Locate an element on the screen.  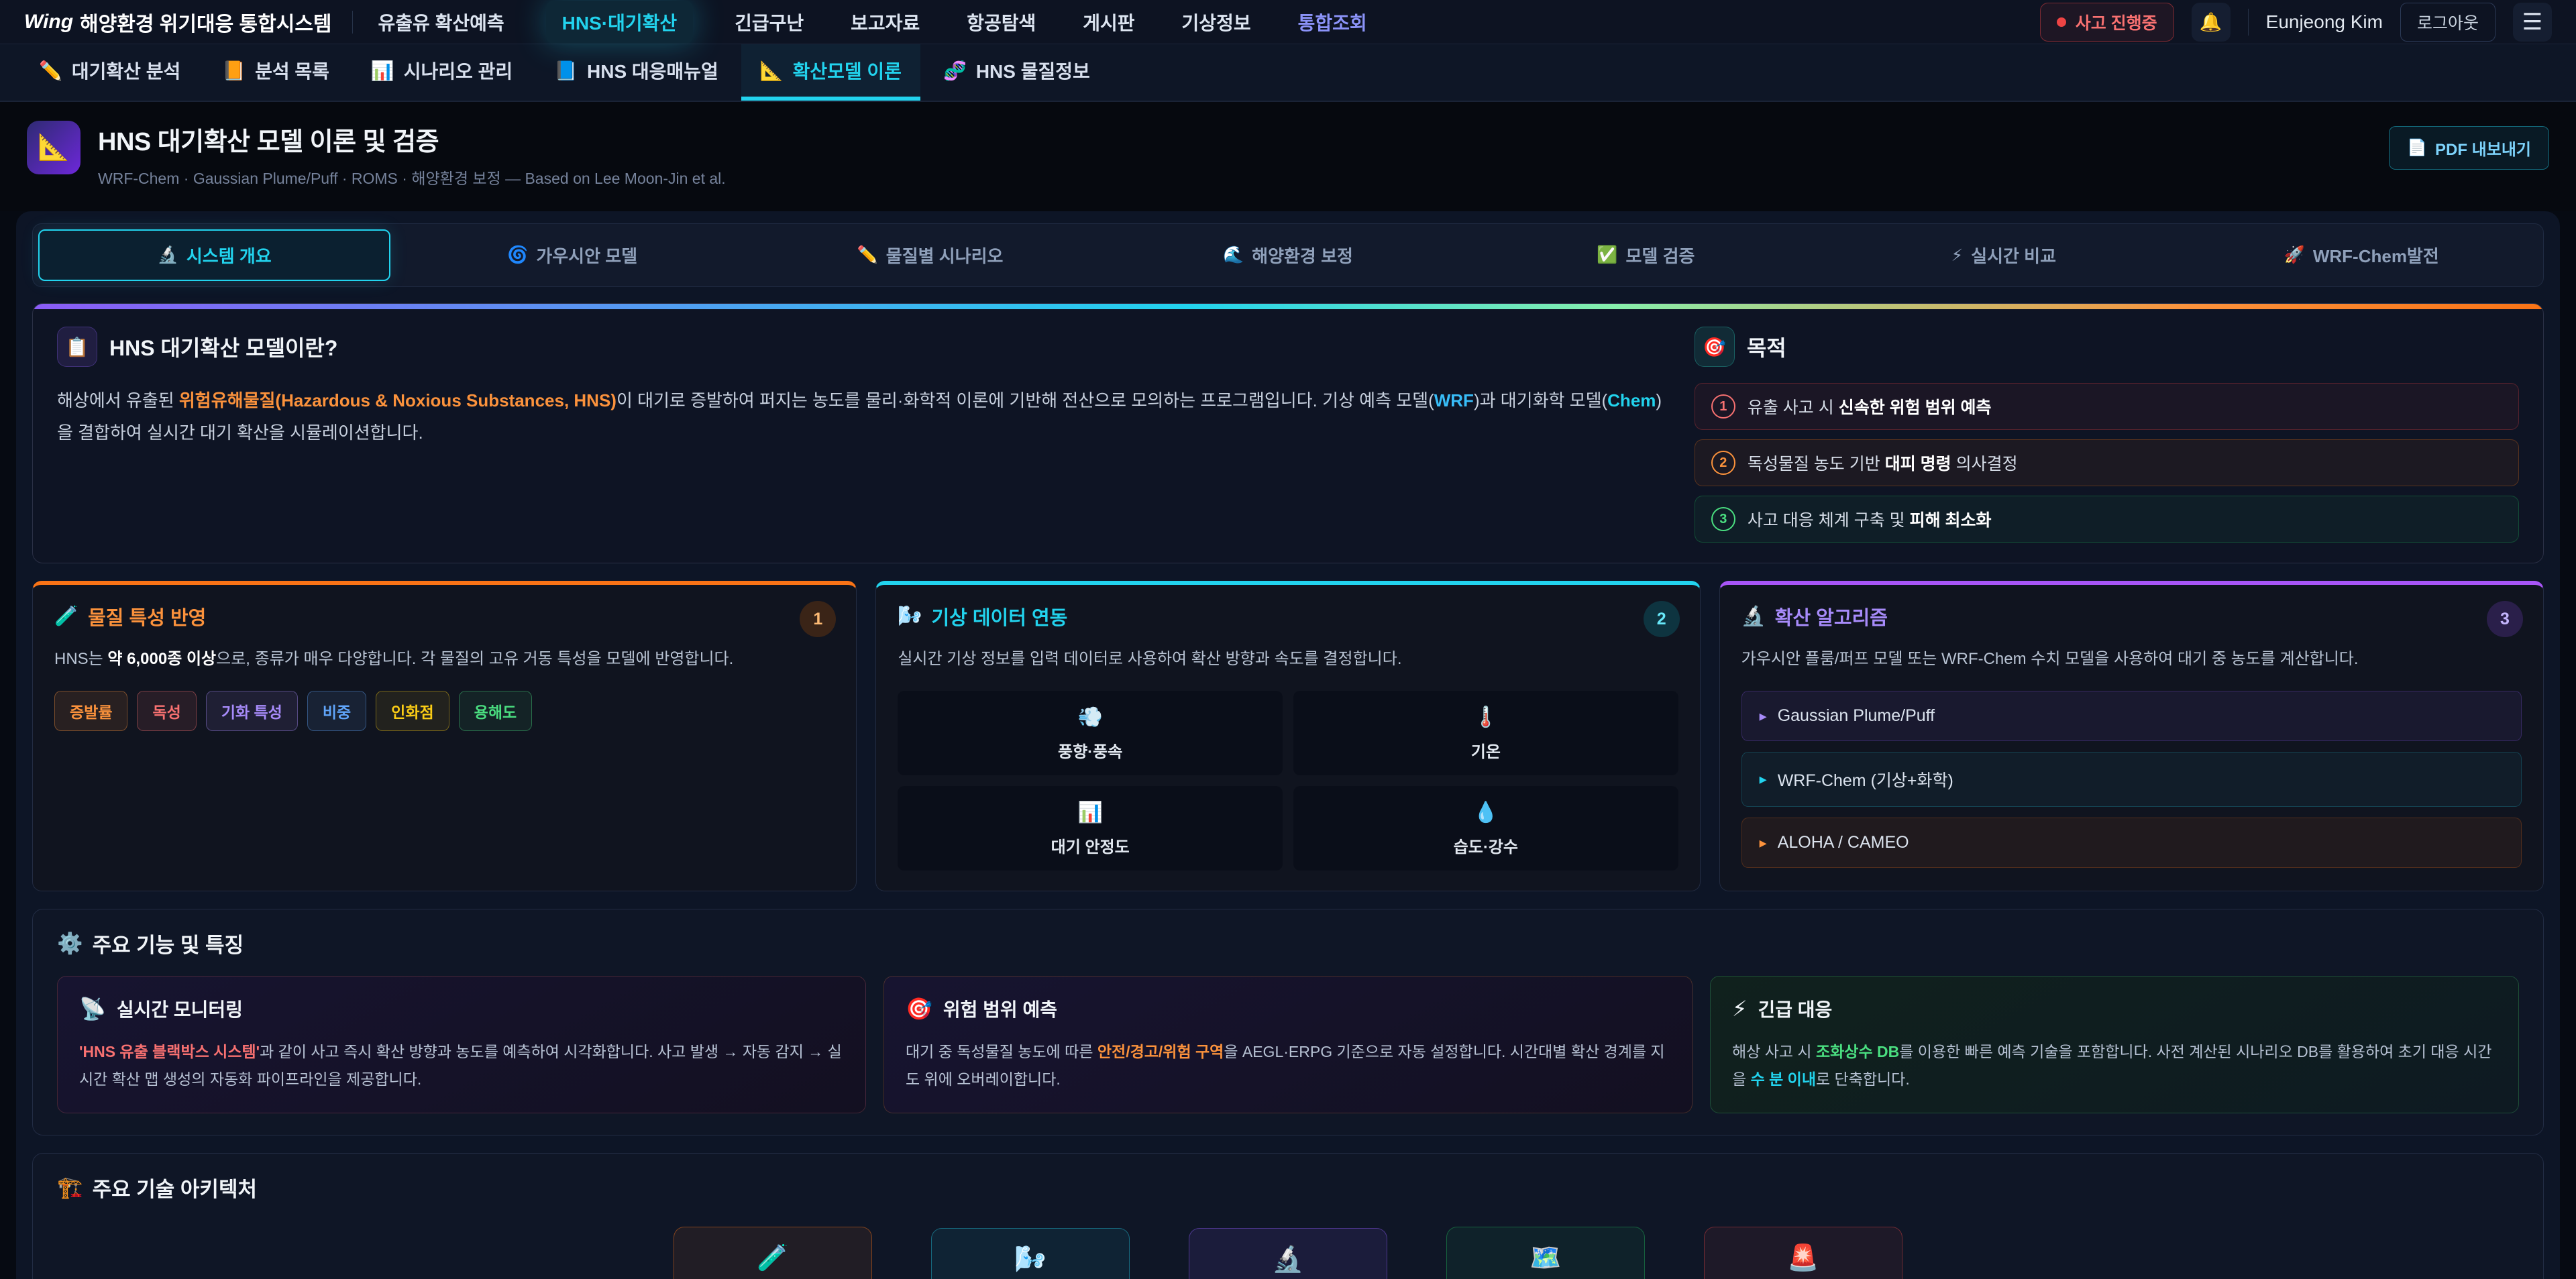
subtab-hns-substance-info: 🧬 HNS 물질정보 is located at coordinates (1016, 72).